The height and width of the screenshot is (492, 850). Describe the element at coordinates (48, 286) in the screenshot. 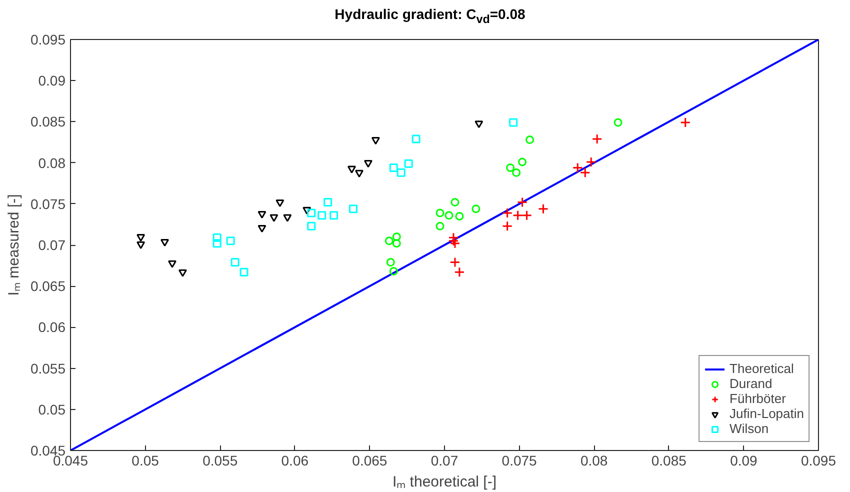

I see `y-tick-label: 0.065` at that location.